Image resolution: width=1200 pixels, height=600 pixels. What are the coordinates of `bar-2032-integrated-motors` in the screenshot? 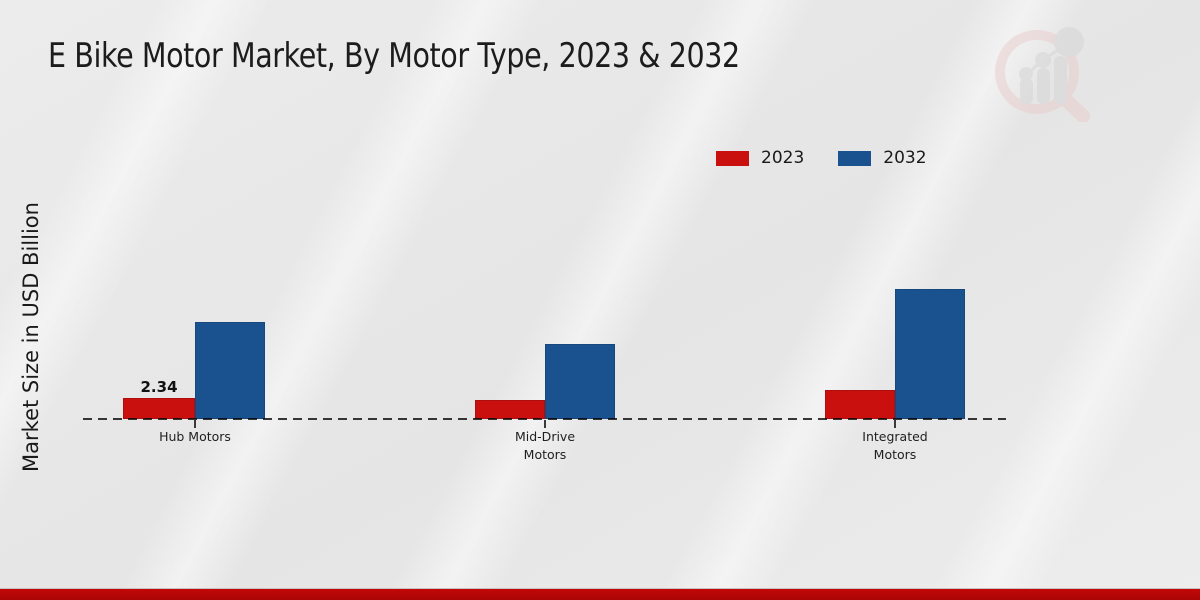 It's located at (930, 354).